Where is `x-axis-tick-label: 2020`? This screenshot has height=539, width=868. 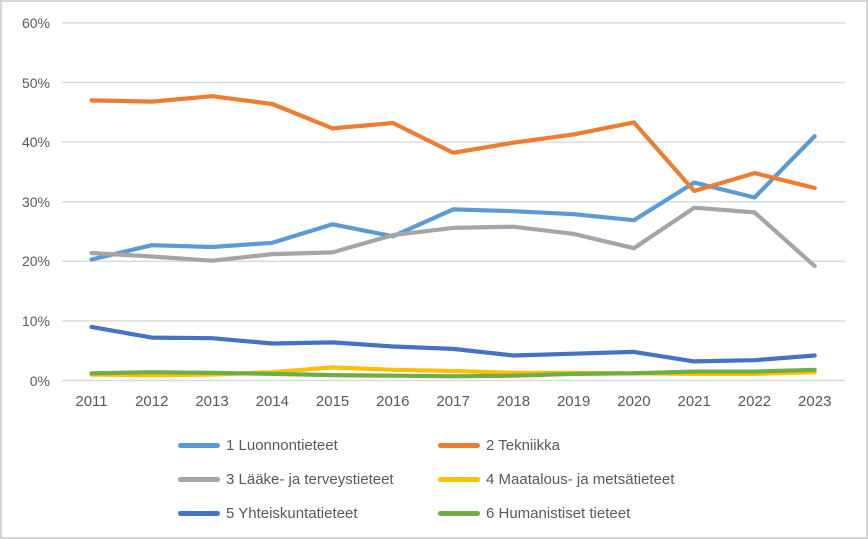
x-axis-tick-label: 2020 is located at coordinates (634, 401).